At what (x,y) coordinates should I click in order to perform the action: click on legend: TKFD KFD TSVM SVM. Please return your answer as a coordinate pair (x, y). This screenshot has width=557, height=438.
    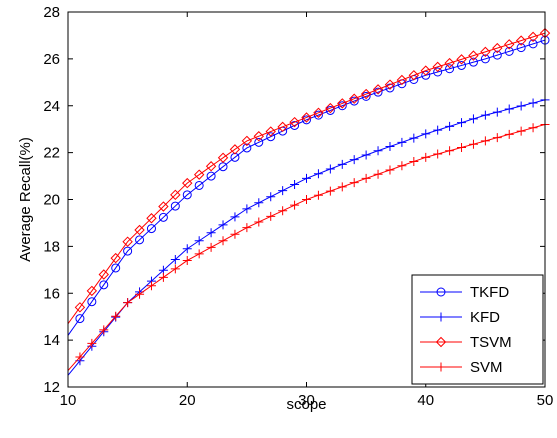
    Looking at the image, I should click on (477, 329).